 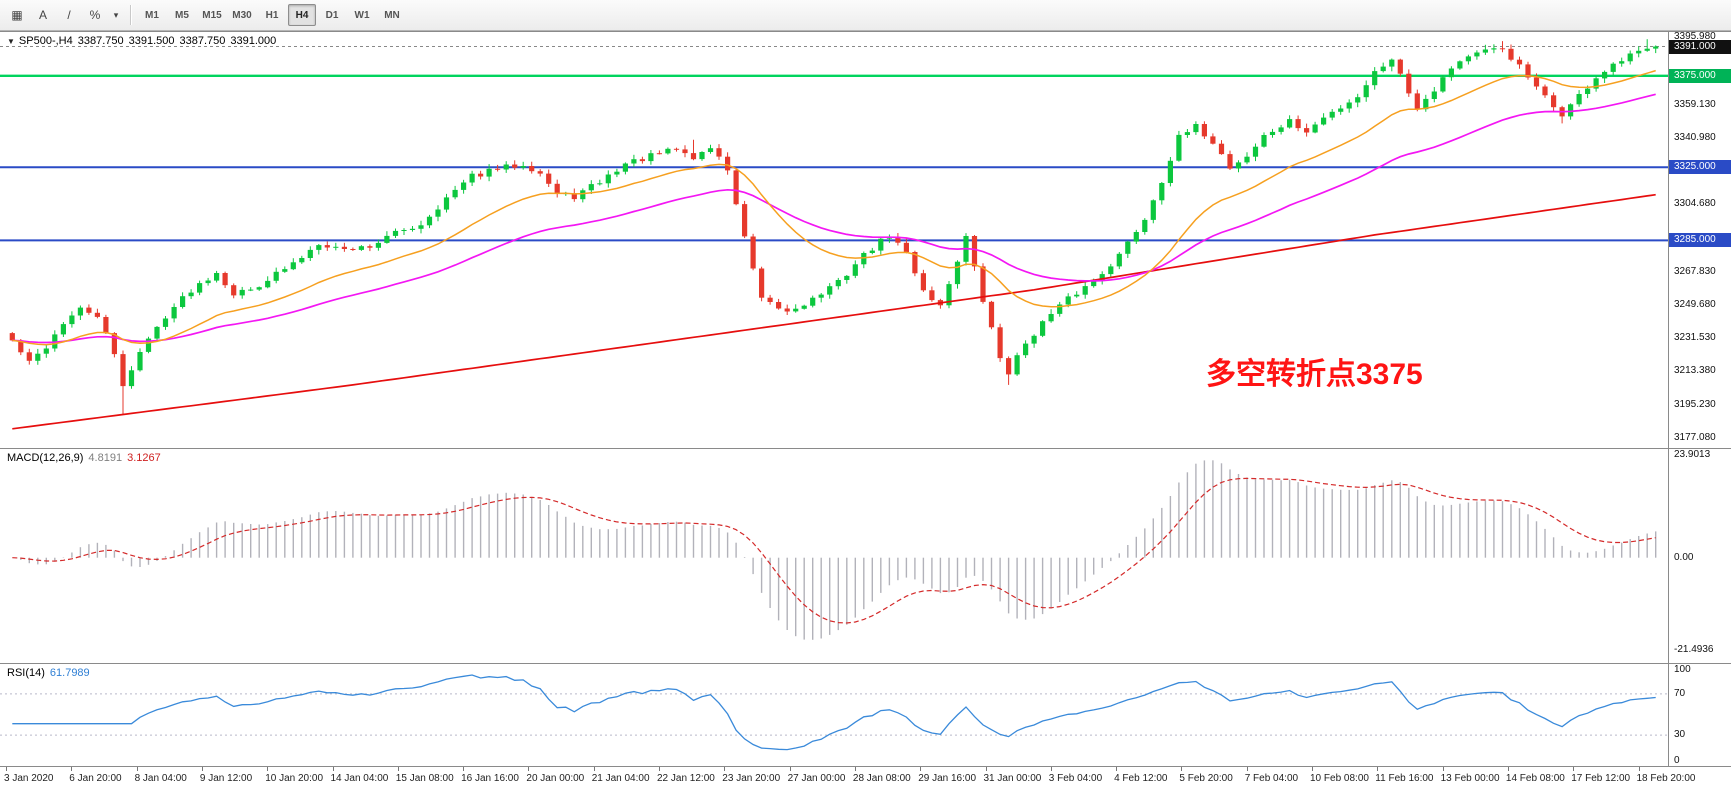 I want to click on timeframe-button-m1: M1, so click(x=152, y=15).